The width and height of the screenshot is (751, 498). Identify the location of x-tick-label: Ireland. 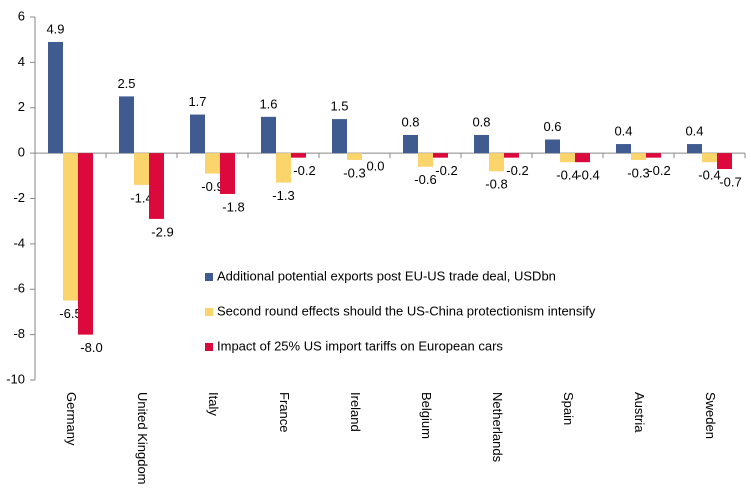
(355, 412).